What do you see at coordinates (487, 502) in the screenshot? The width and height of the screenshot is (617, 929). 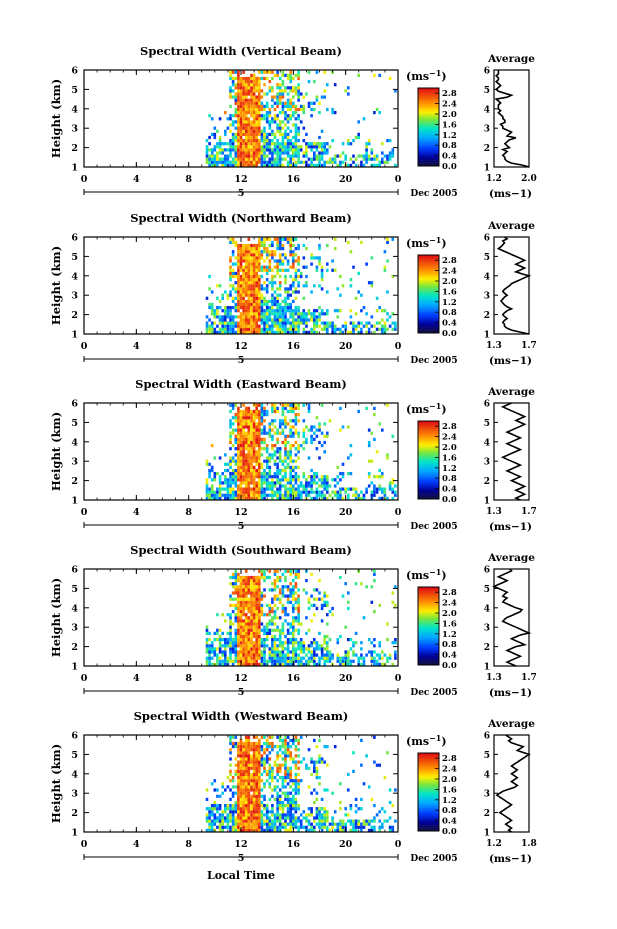 I see `average-y-tick-label: 1` at bounding box center [487, 502].